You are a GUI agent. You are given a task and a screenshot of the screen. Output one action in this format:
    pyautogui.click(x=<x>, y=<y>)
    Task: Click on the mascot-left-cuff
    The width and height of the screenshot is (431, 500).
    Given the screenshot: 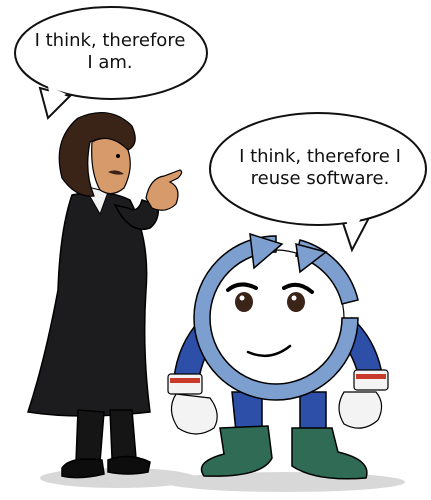 What is the action you would take?
    pyautogui.click(x=185, y=384)
    